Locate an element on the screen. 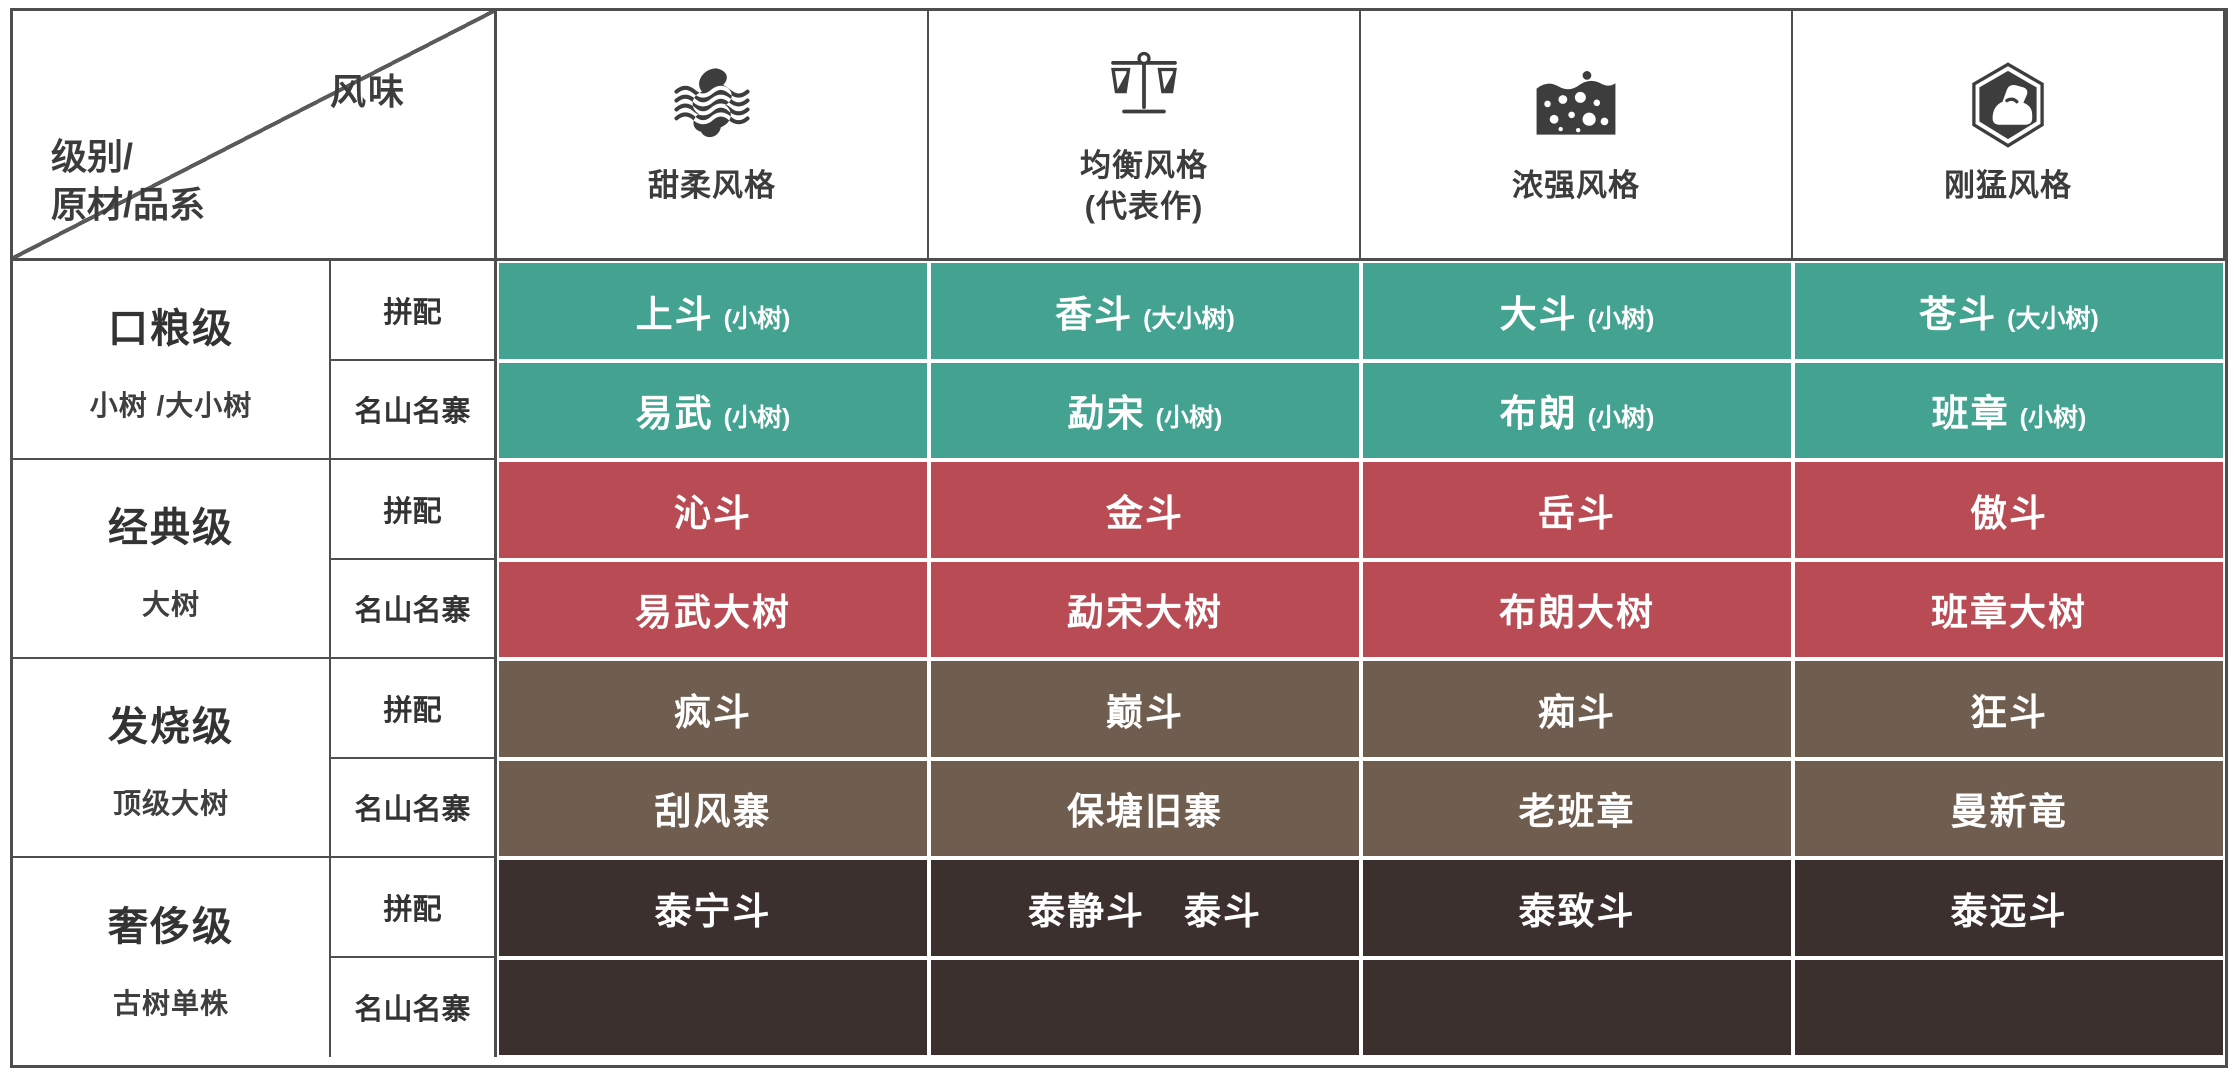  level-title: 口粮级 is located at coordinates (171, 328).